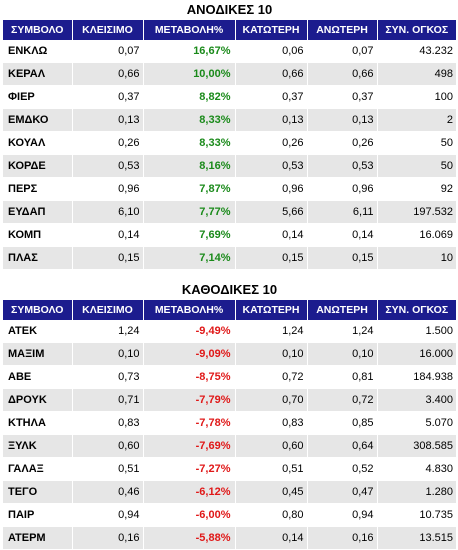 The width and height of the screenshot is (458, 550). I want to click on close-cell: 0,10, so click(108, 354).